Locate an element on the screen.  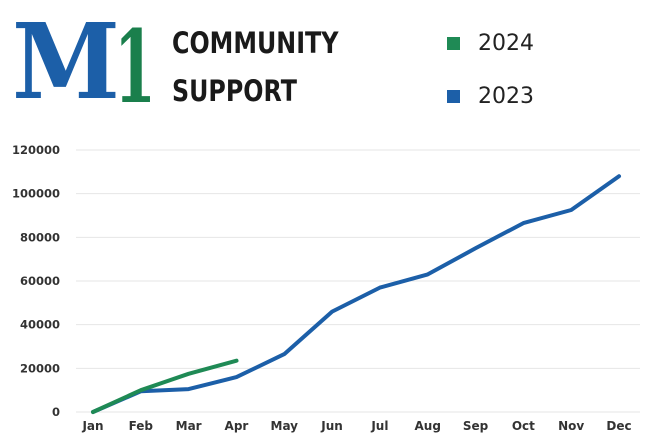
y-tick-label: 100000 is located at coordinates (36, 194).